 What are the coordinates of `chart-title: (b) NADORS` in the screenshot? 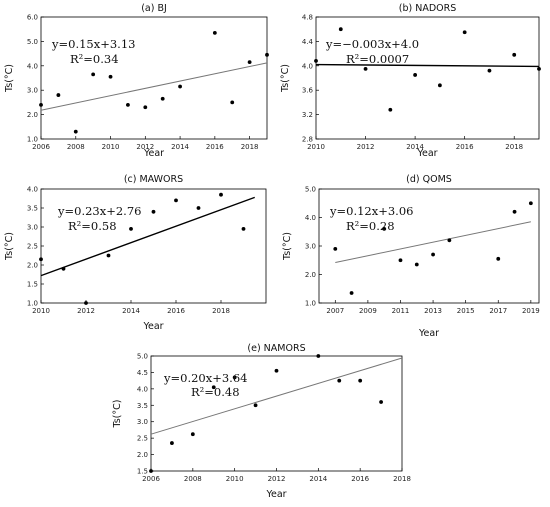 It's located at (428, 8).